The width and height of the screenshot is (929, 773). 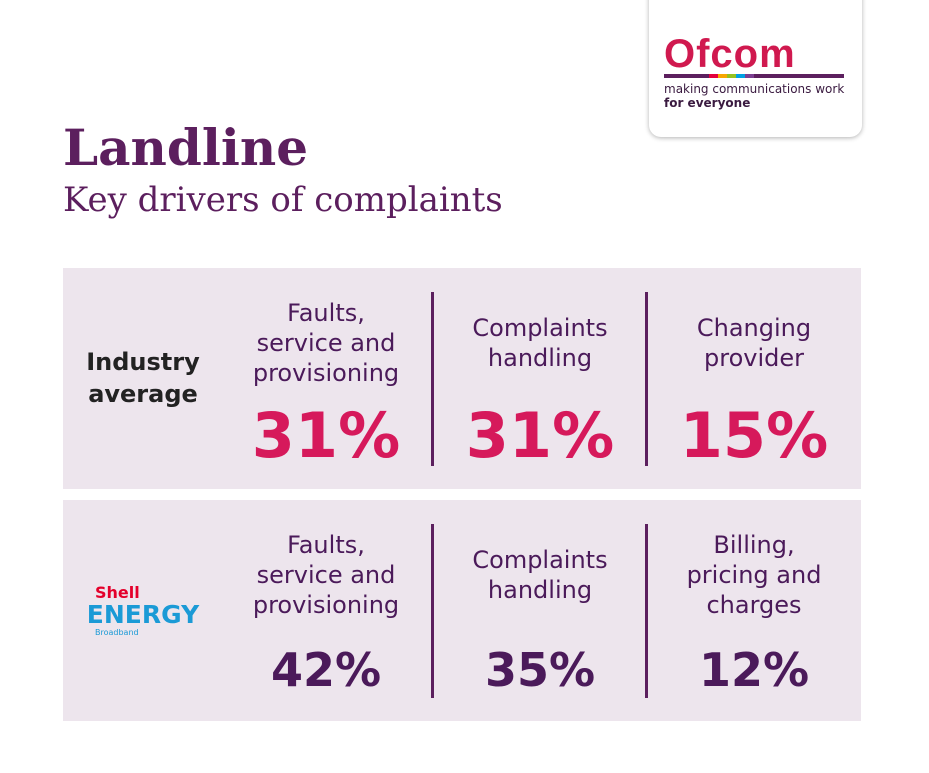 I want to click on logo-tagline: making communications work, so click(x=754, y=89).